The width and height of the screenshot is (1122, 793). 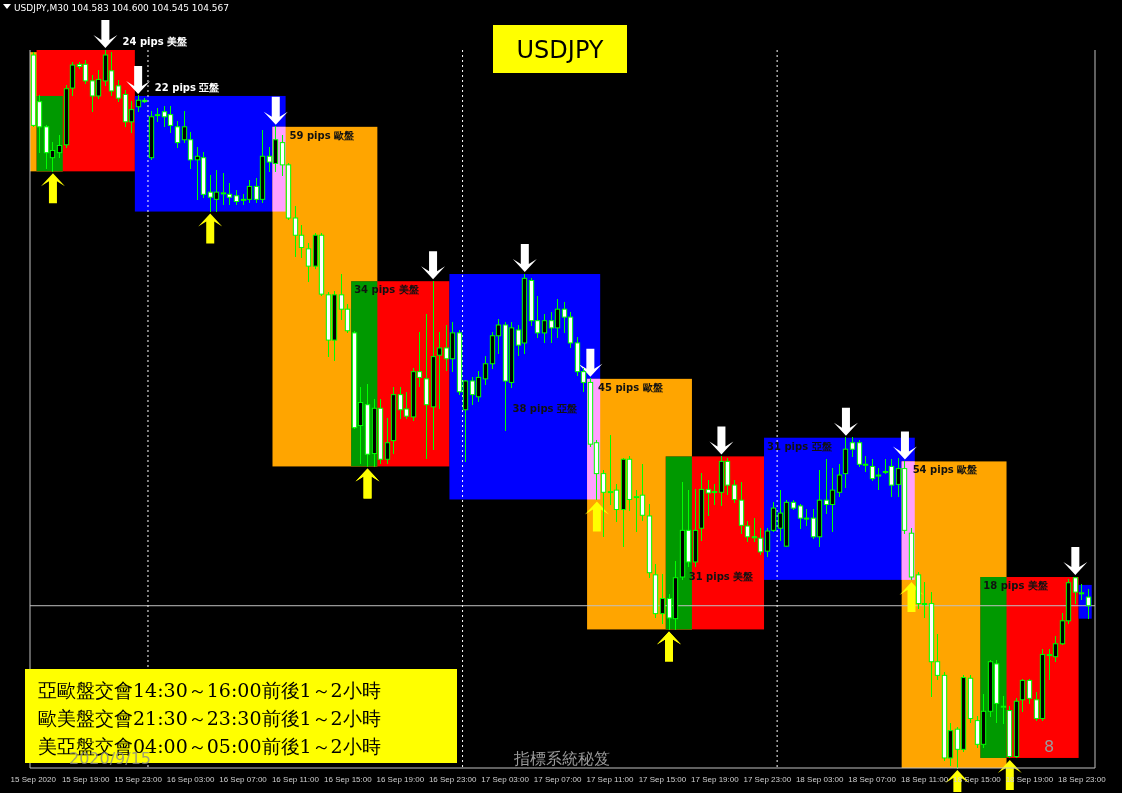 What do you see at coordinates (977, 779) in the screenshot?
I see `x-tick-label: 18 Sep 15:00` at bounding box center [977, 779].